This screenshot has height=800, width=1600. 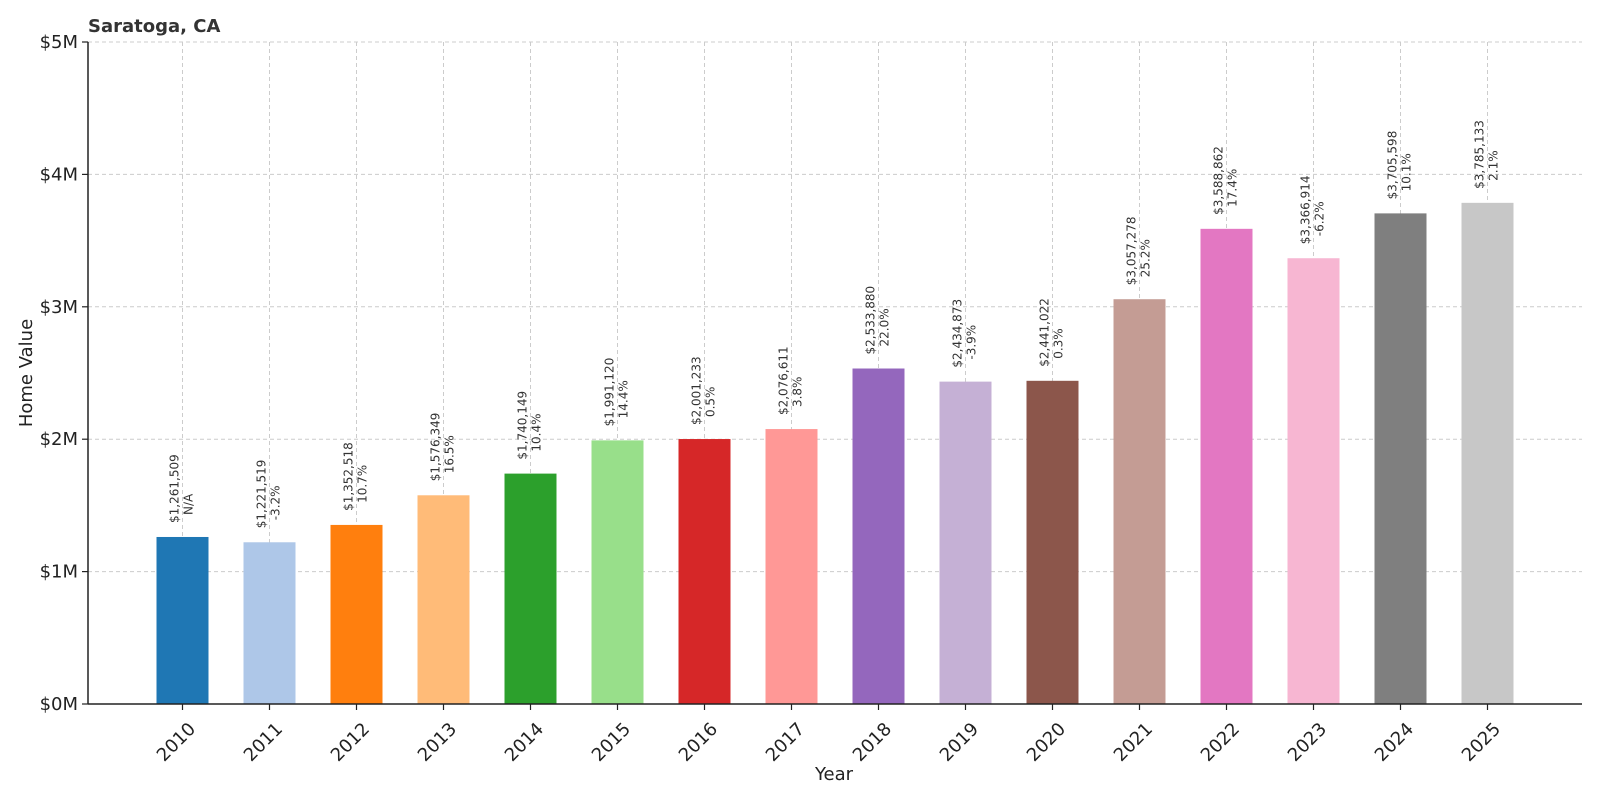 I want to click on bar-value-label: $1,221,519-3.2%, so click(x=269, y=494).